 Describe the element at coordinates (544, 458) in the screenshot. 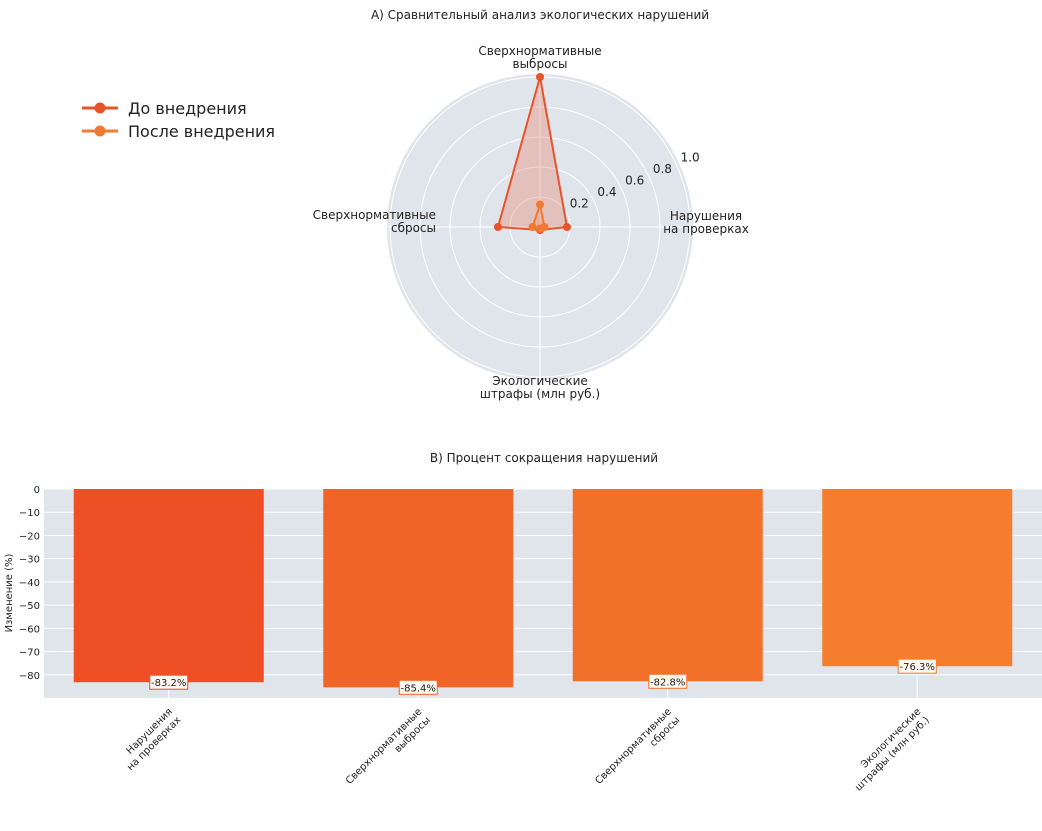

I see `bar-title: B) Процент сокращения нарушений` at that location.